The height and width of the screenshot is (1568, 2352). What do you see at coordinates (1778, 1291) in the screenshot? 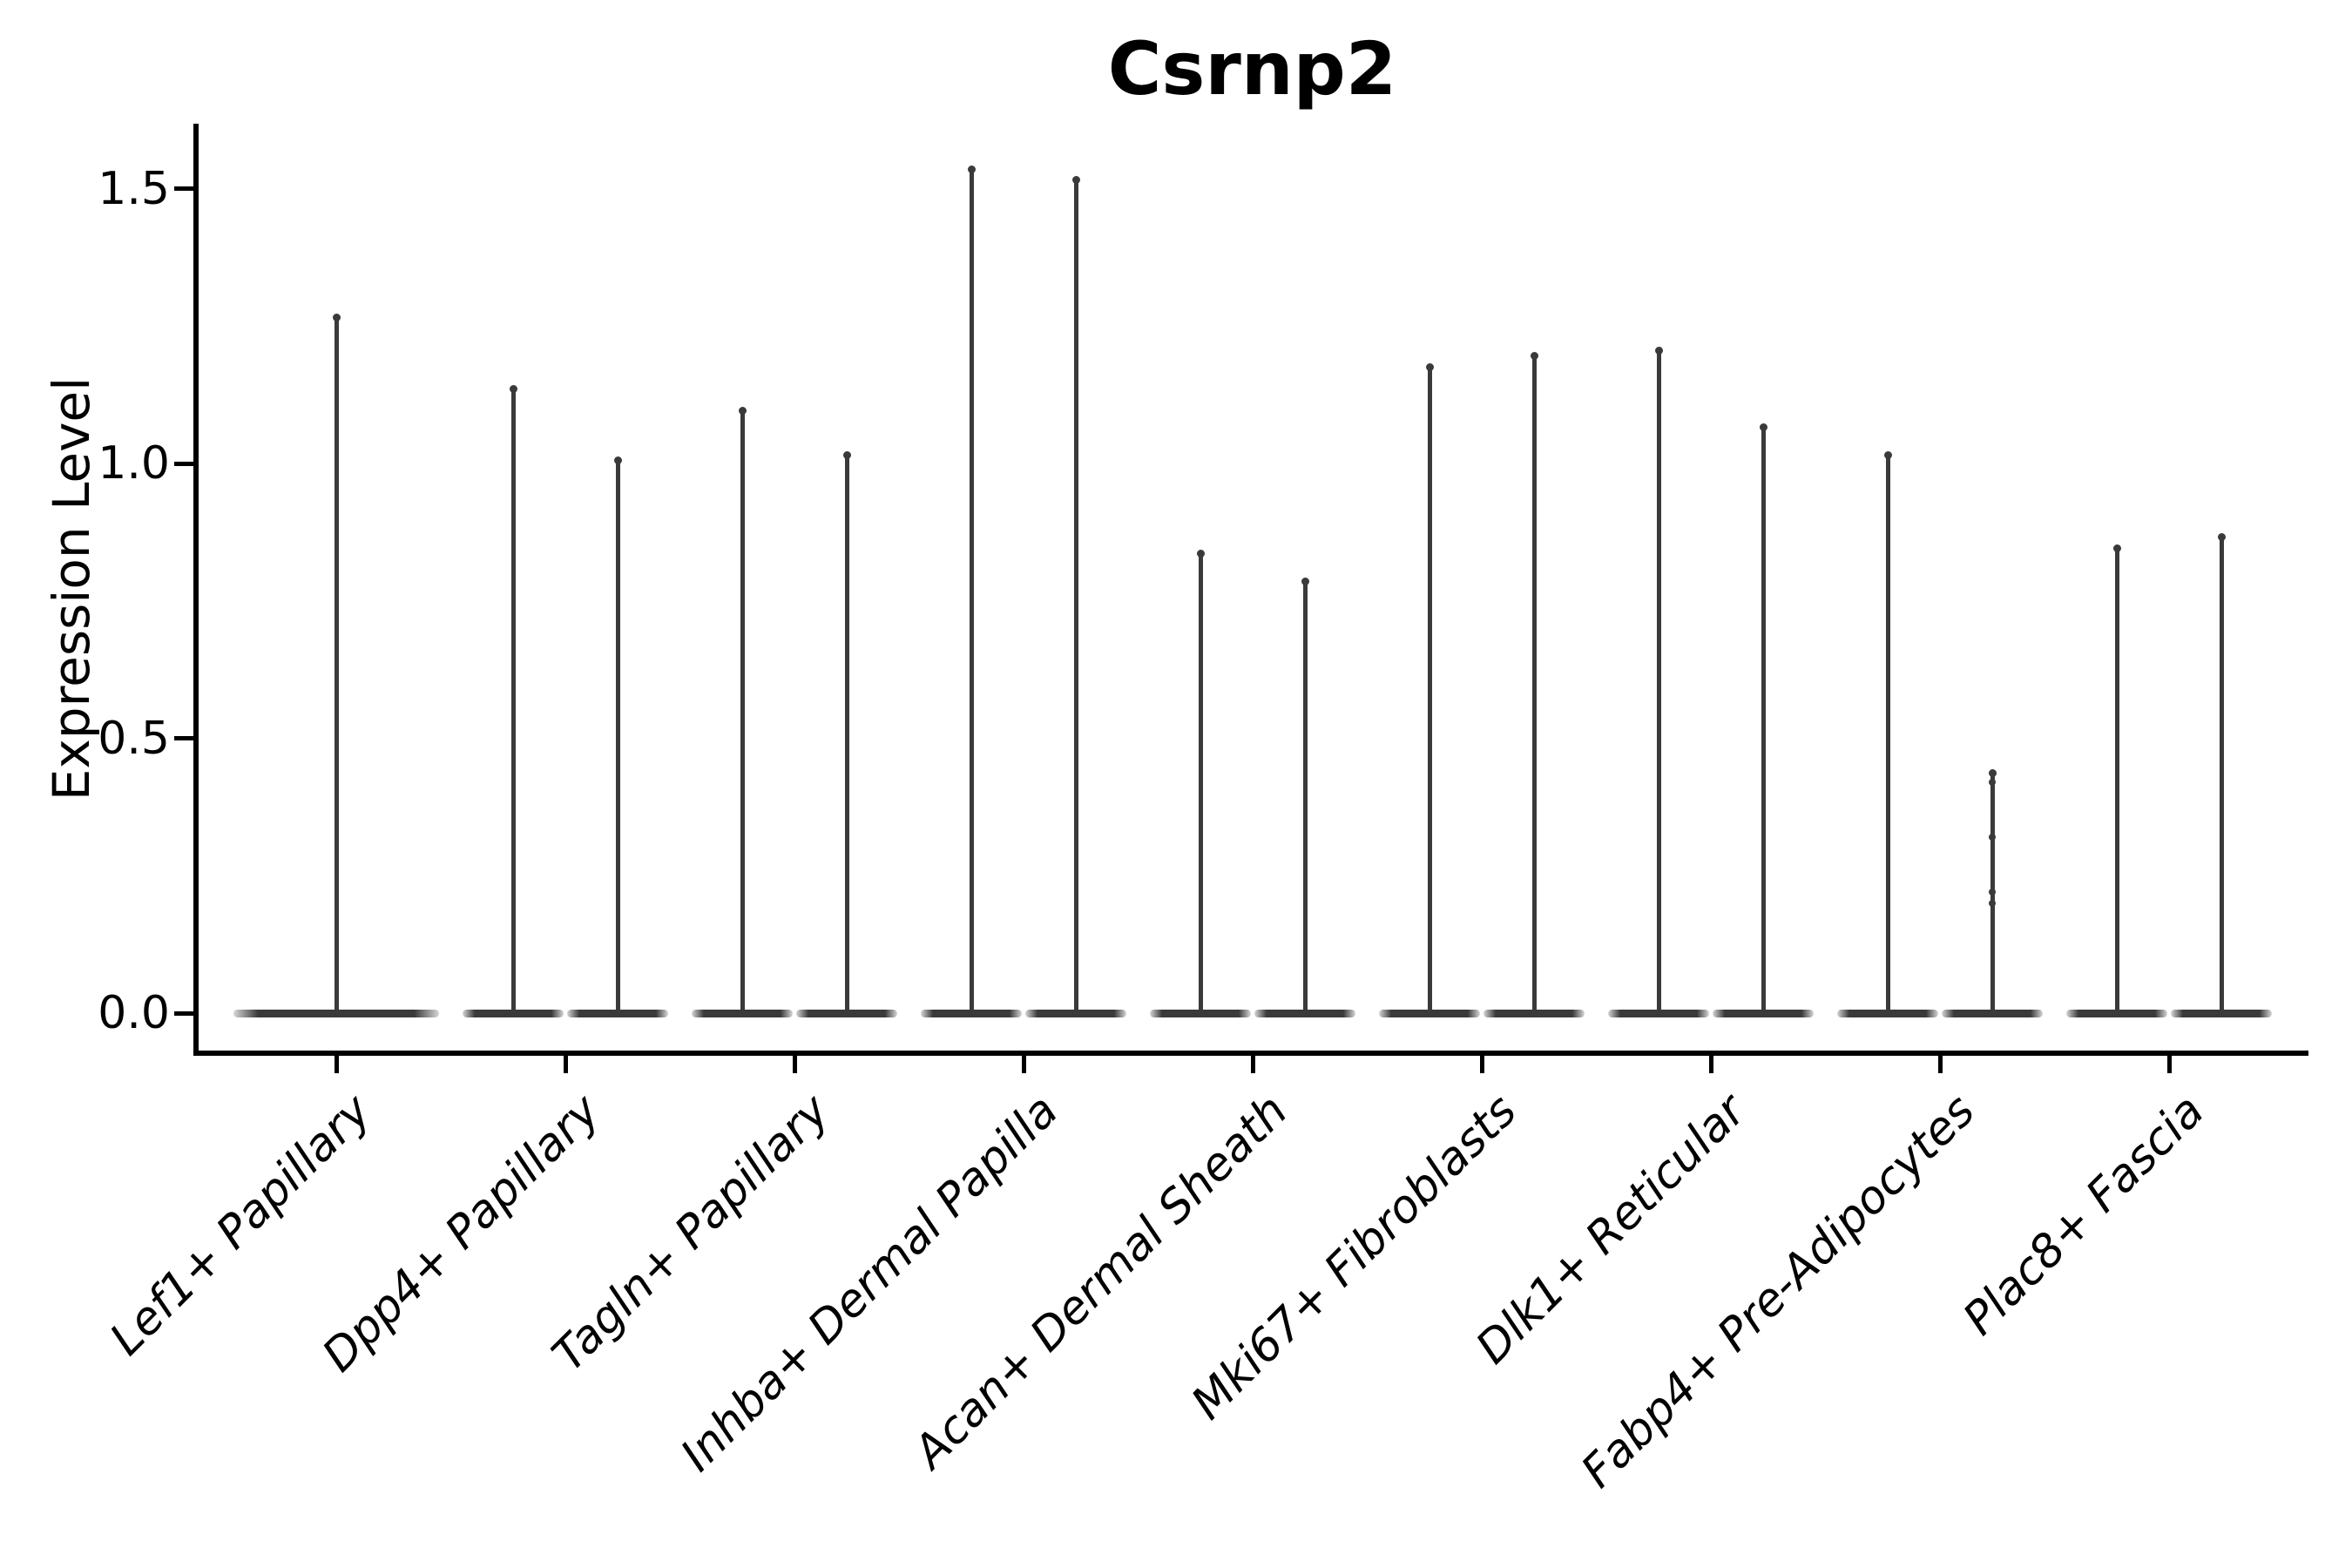
I see `x-tick-label: Fabp4+ Pre-Adipocytes` at bounding box center [1778, 1291].